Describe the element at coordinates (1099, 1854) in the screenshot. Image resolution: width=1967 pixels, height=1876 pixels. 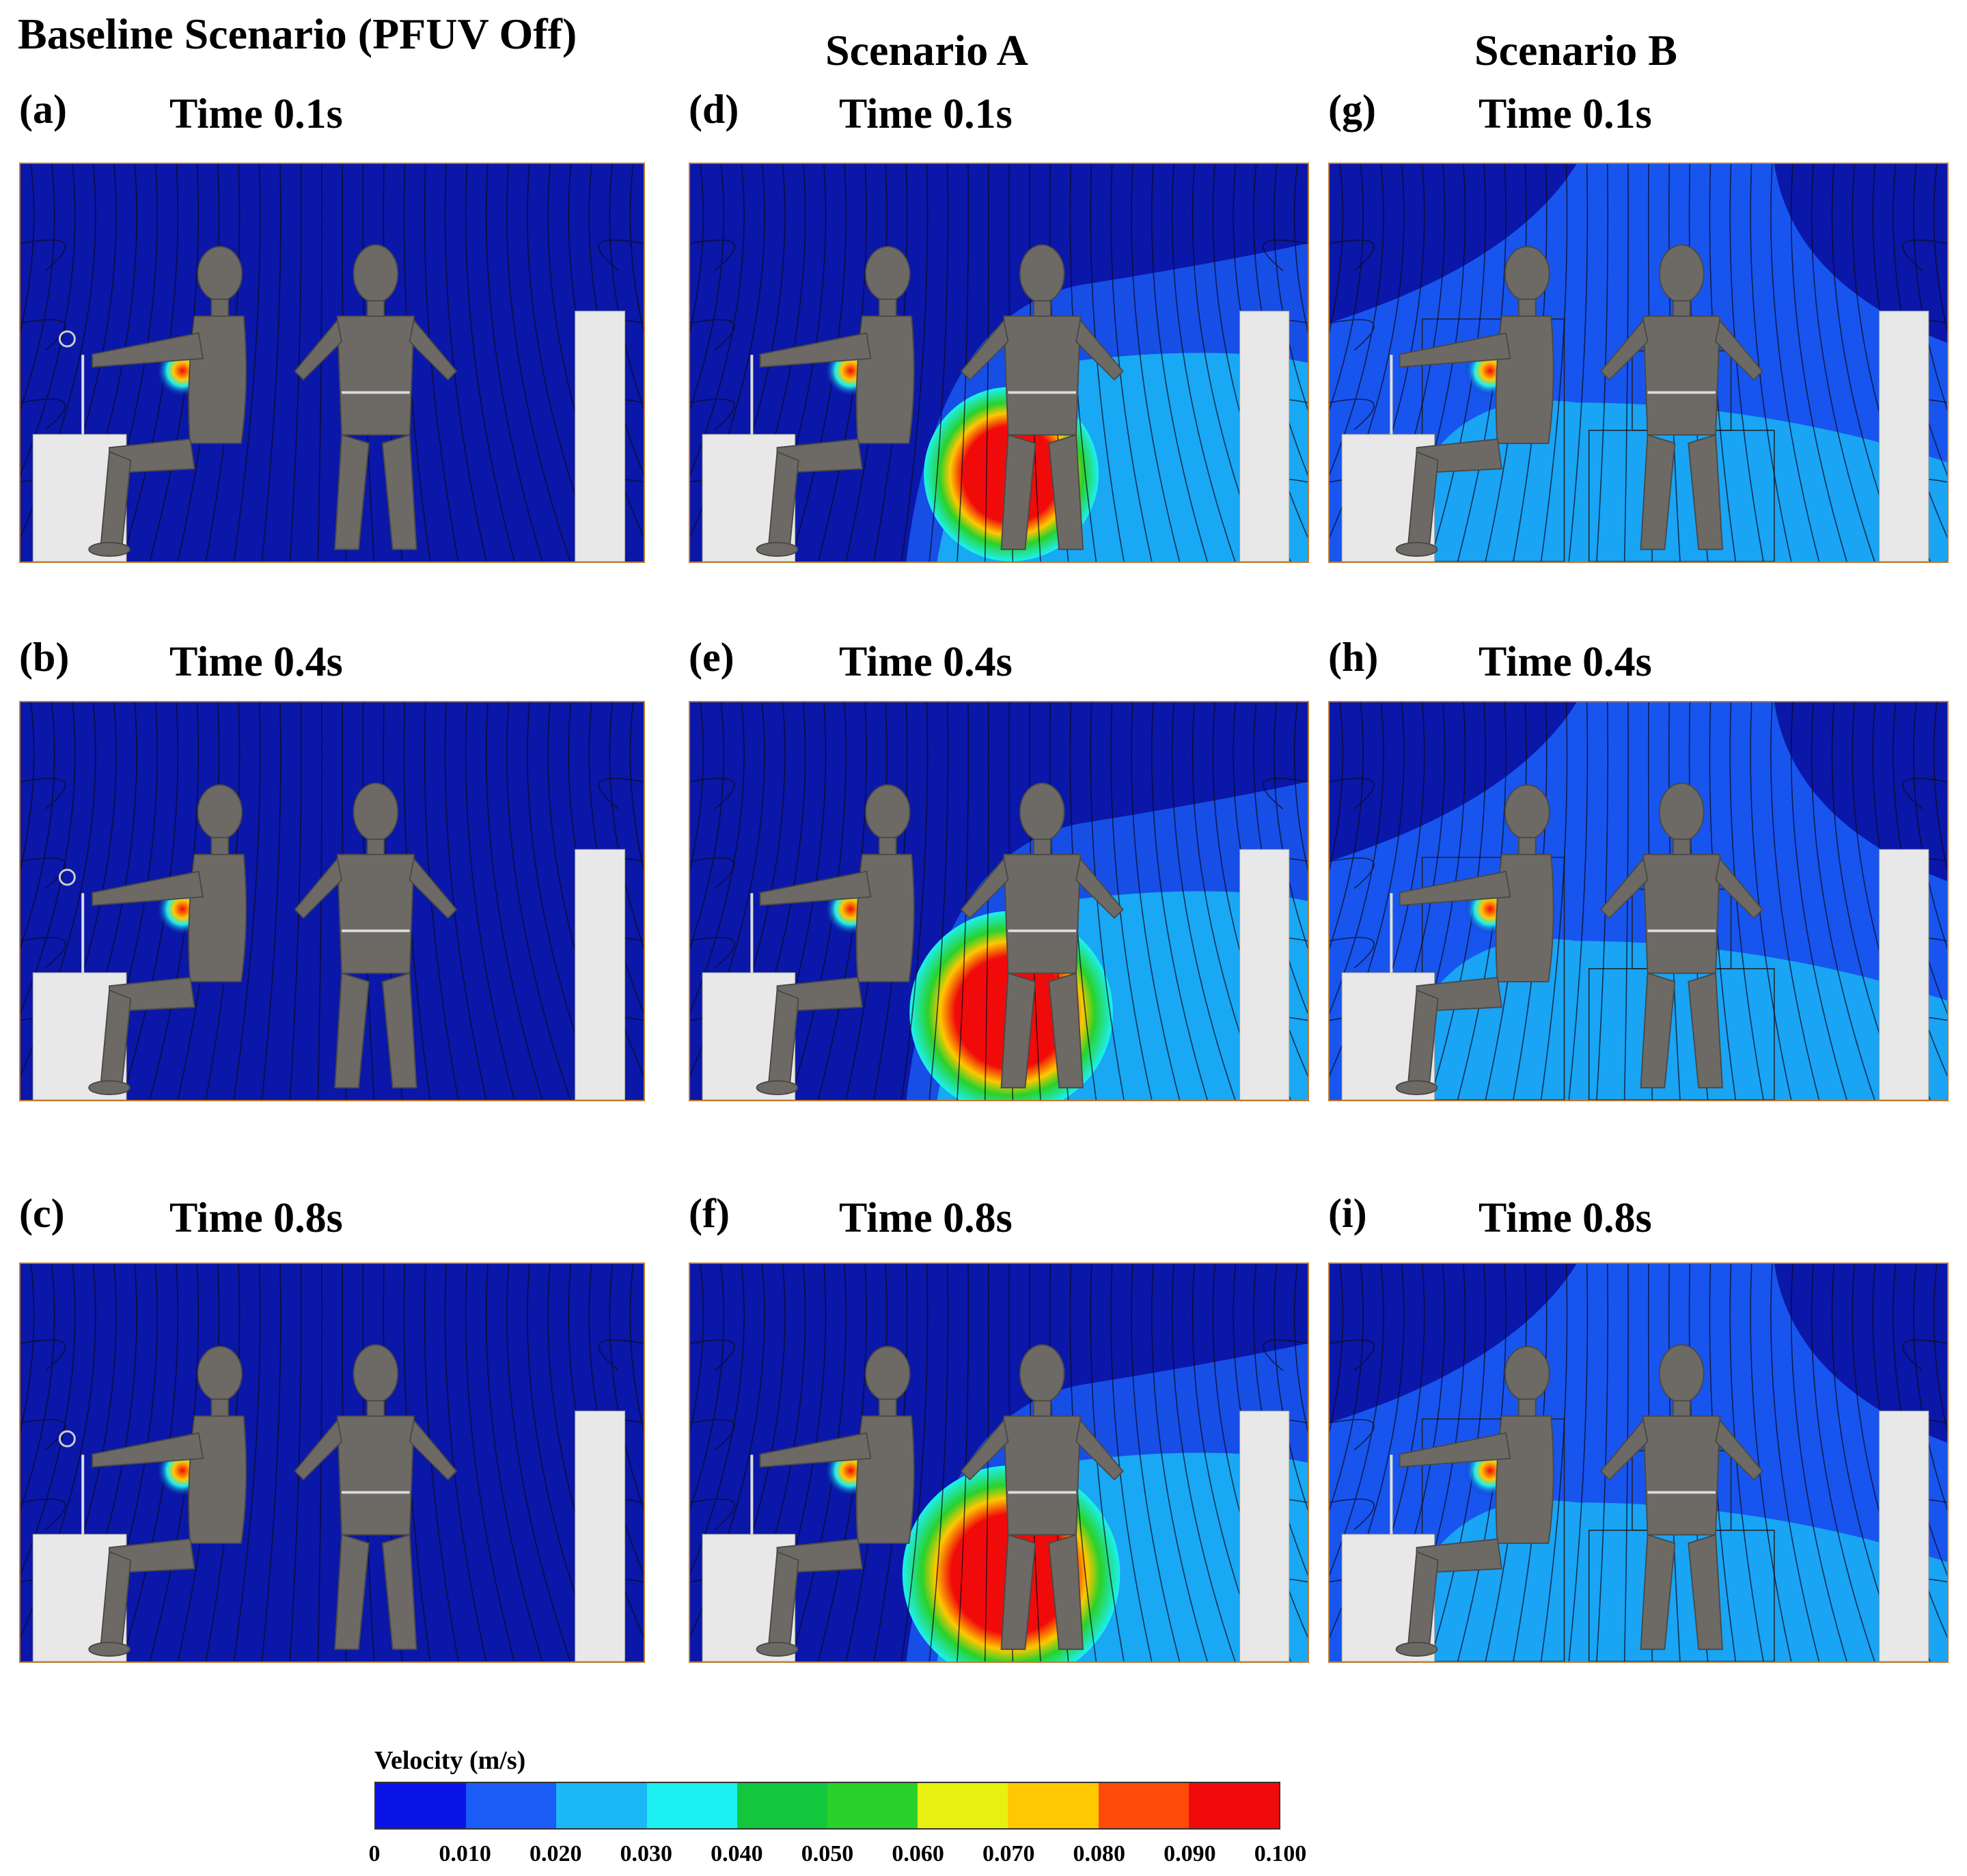
I see `colorbar-tick-label: 0.080` at that location.